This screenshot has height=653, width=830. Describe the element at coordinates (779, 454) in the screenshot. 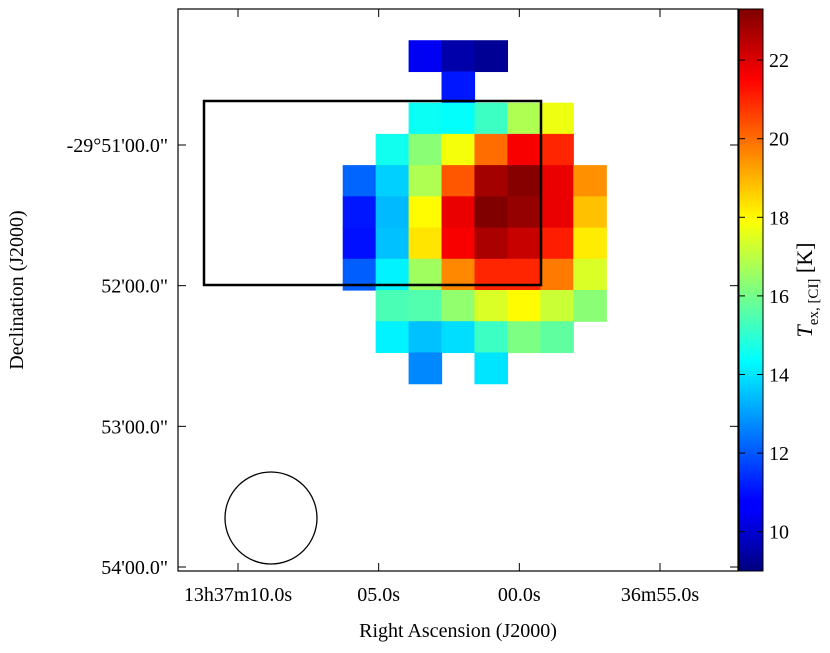

I see `colorbar-tick-label: 12` at that location.